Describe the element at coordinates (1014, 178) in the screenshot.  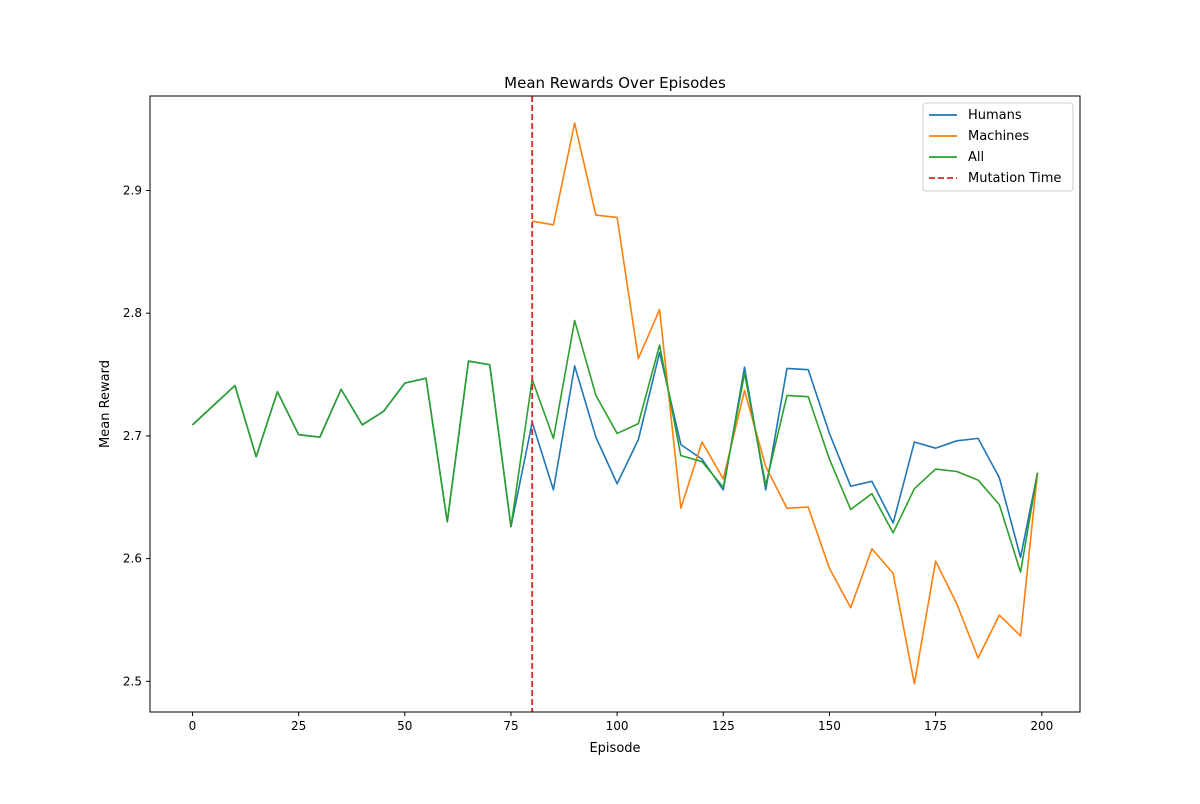
I see `legend-label: Mutation Time` at that location.